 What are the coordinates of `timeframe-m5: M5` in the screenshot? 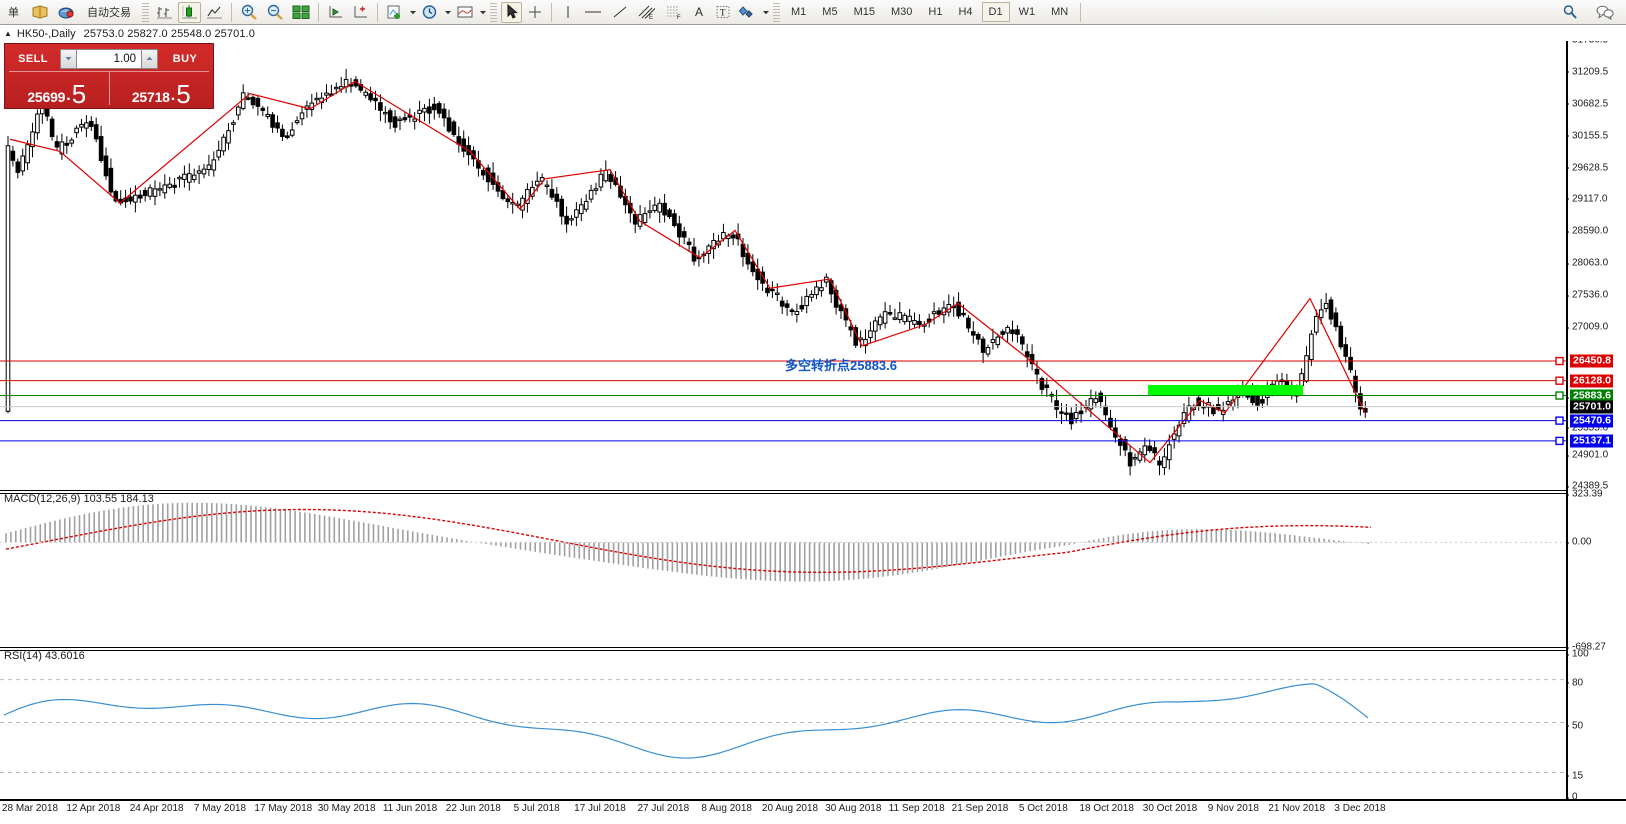 It's located at (830, 12).